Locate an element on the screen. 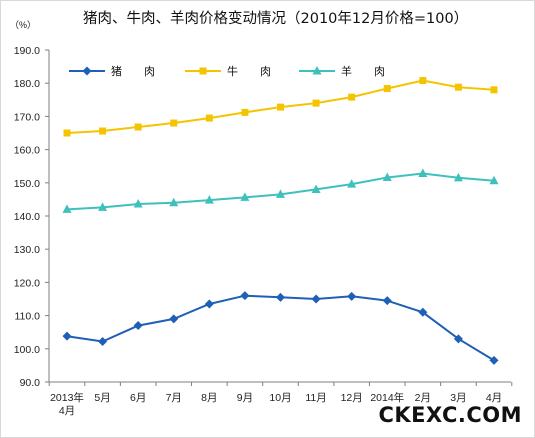  x-tick-label: 2月 is located at coordinates (423, 398).